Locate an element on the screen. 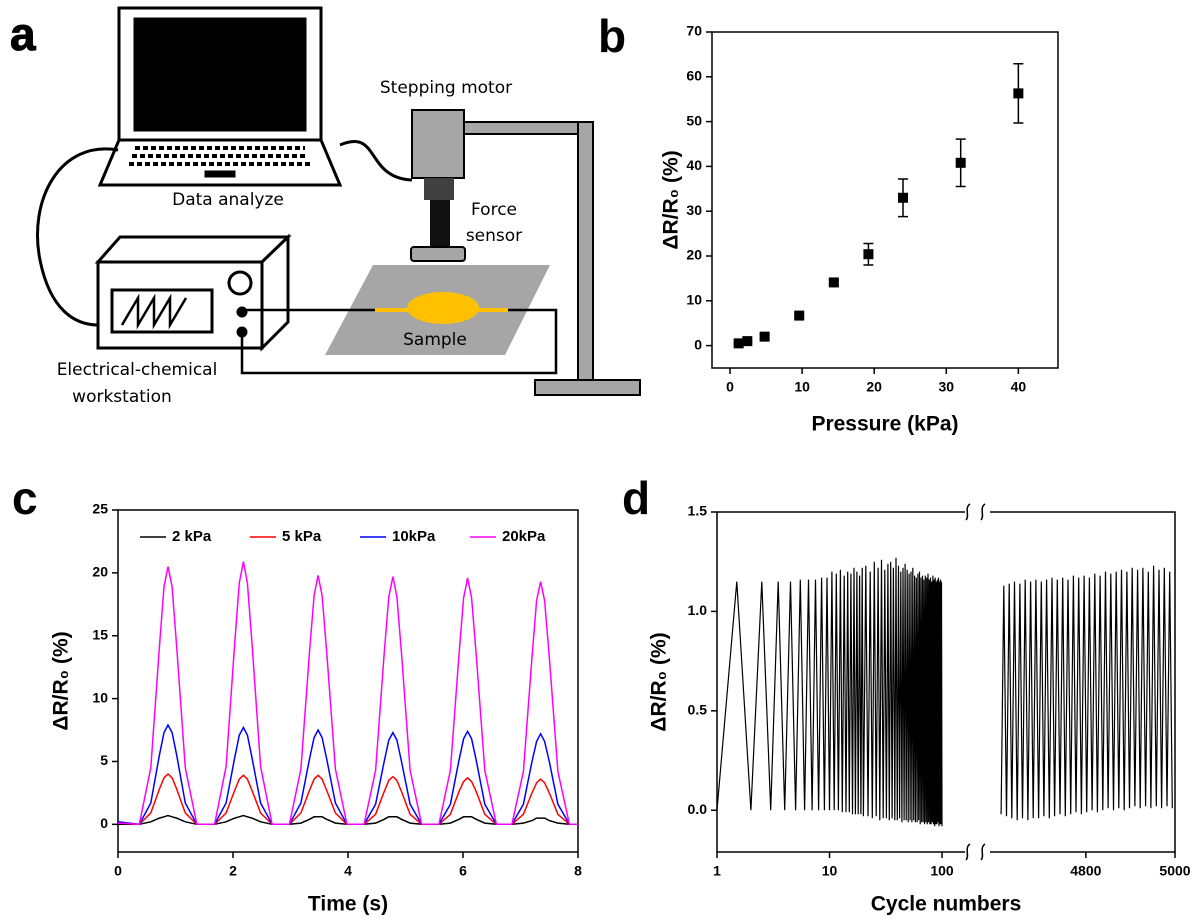 The height and width of the screenshot is (921, 1201). waveform-icon is located at coordinates (154, 311).